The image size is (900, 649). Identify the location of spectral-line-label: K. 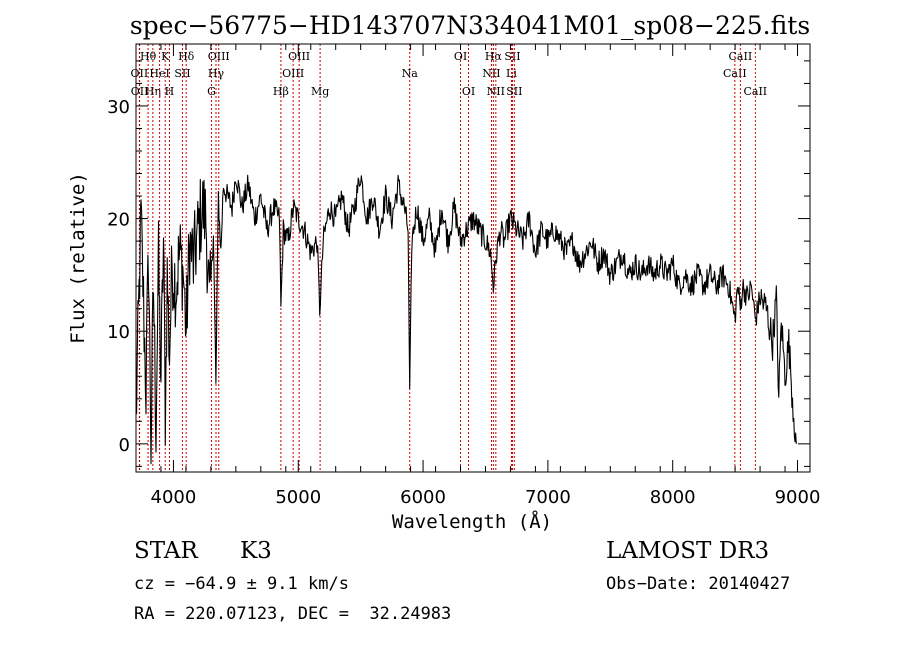
(165, 56).